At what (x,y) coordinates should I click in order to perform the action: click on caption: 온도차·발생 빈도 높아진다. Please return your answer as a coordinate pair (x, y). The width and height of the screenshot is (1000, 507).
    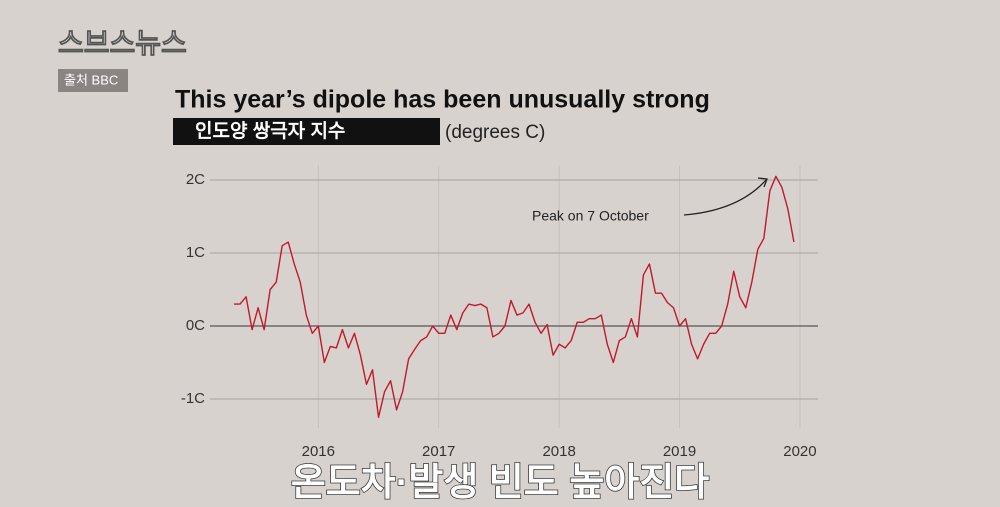
    Looking at the image, I should click on (500, 483).